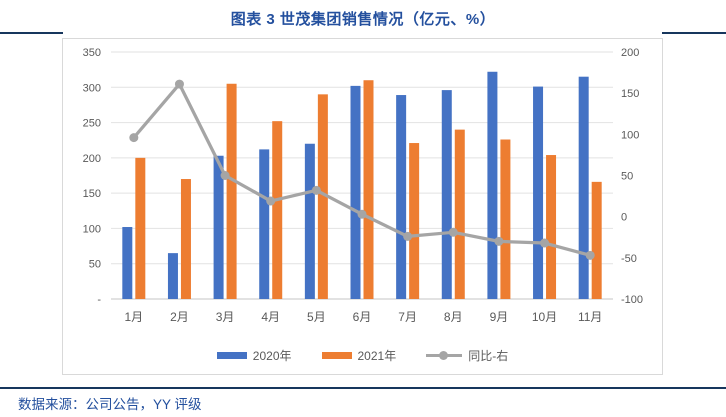 The image size is (726, 417). What do you see at coordinates (92, 194) in the screenshot?
I see `left-axis-tick-label: 150` at bounding box center [92, 194].